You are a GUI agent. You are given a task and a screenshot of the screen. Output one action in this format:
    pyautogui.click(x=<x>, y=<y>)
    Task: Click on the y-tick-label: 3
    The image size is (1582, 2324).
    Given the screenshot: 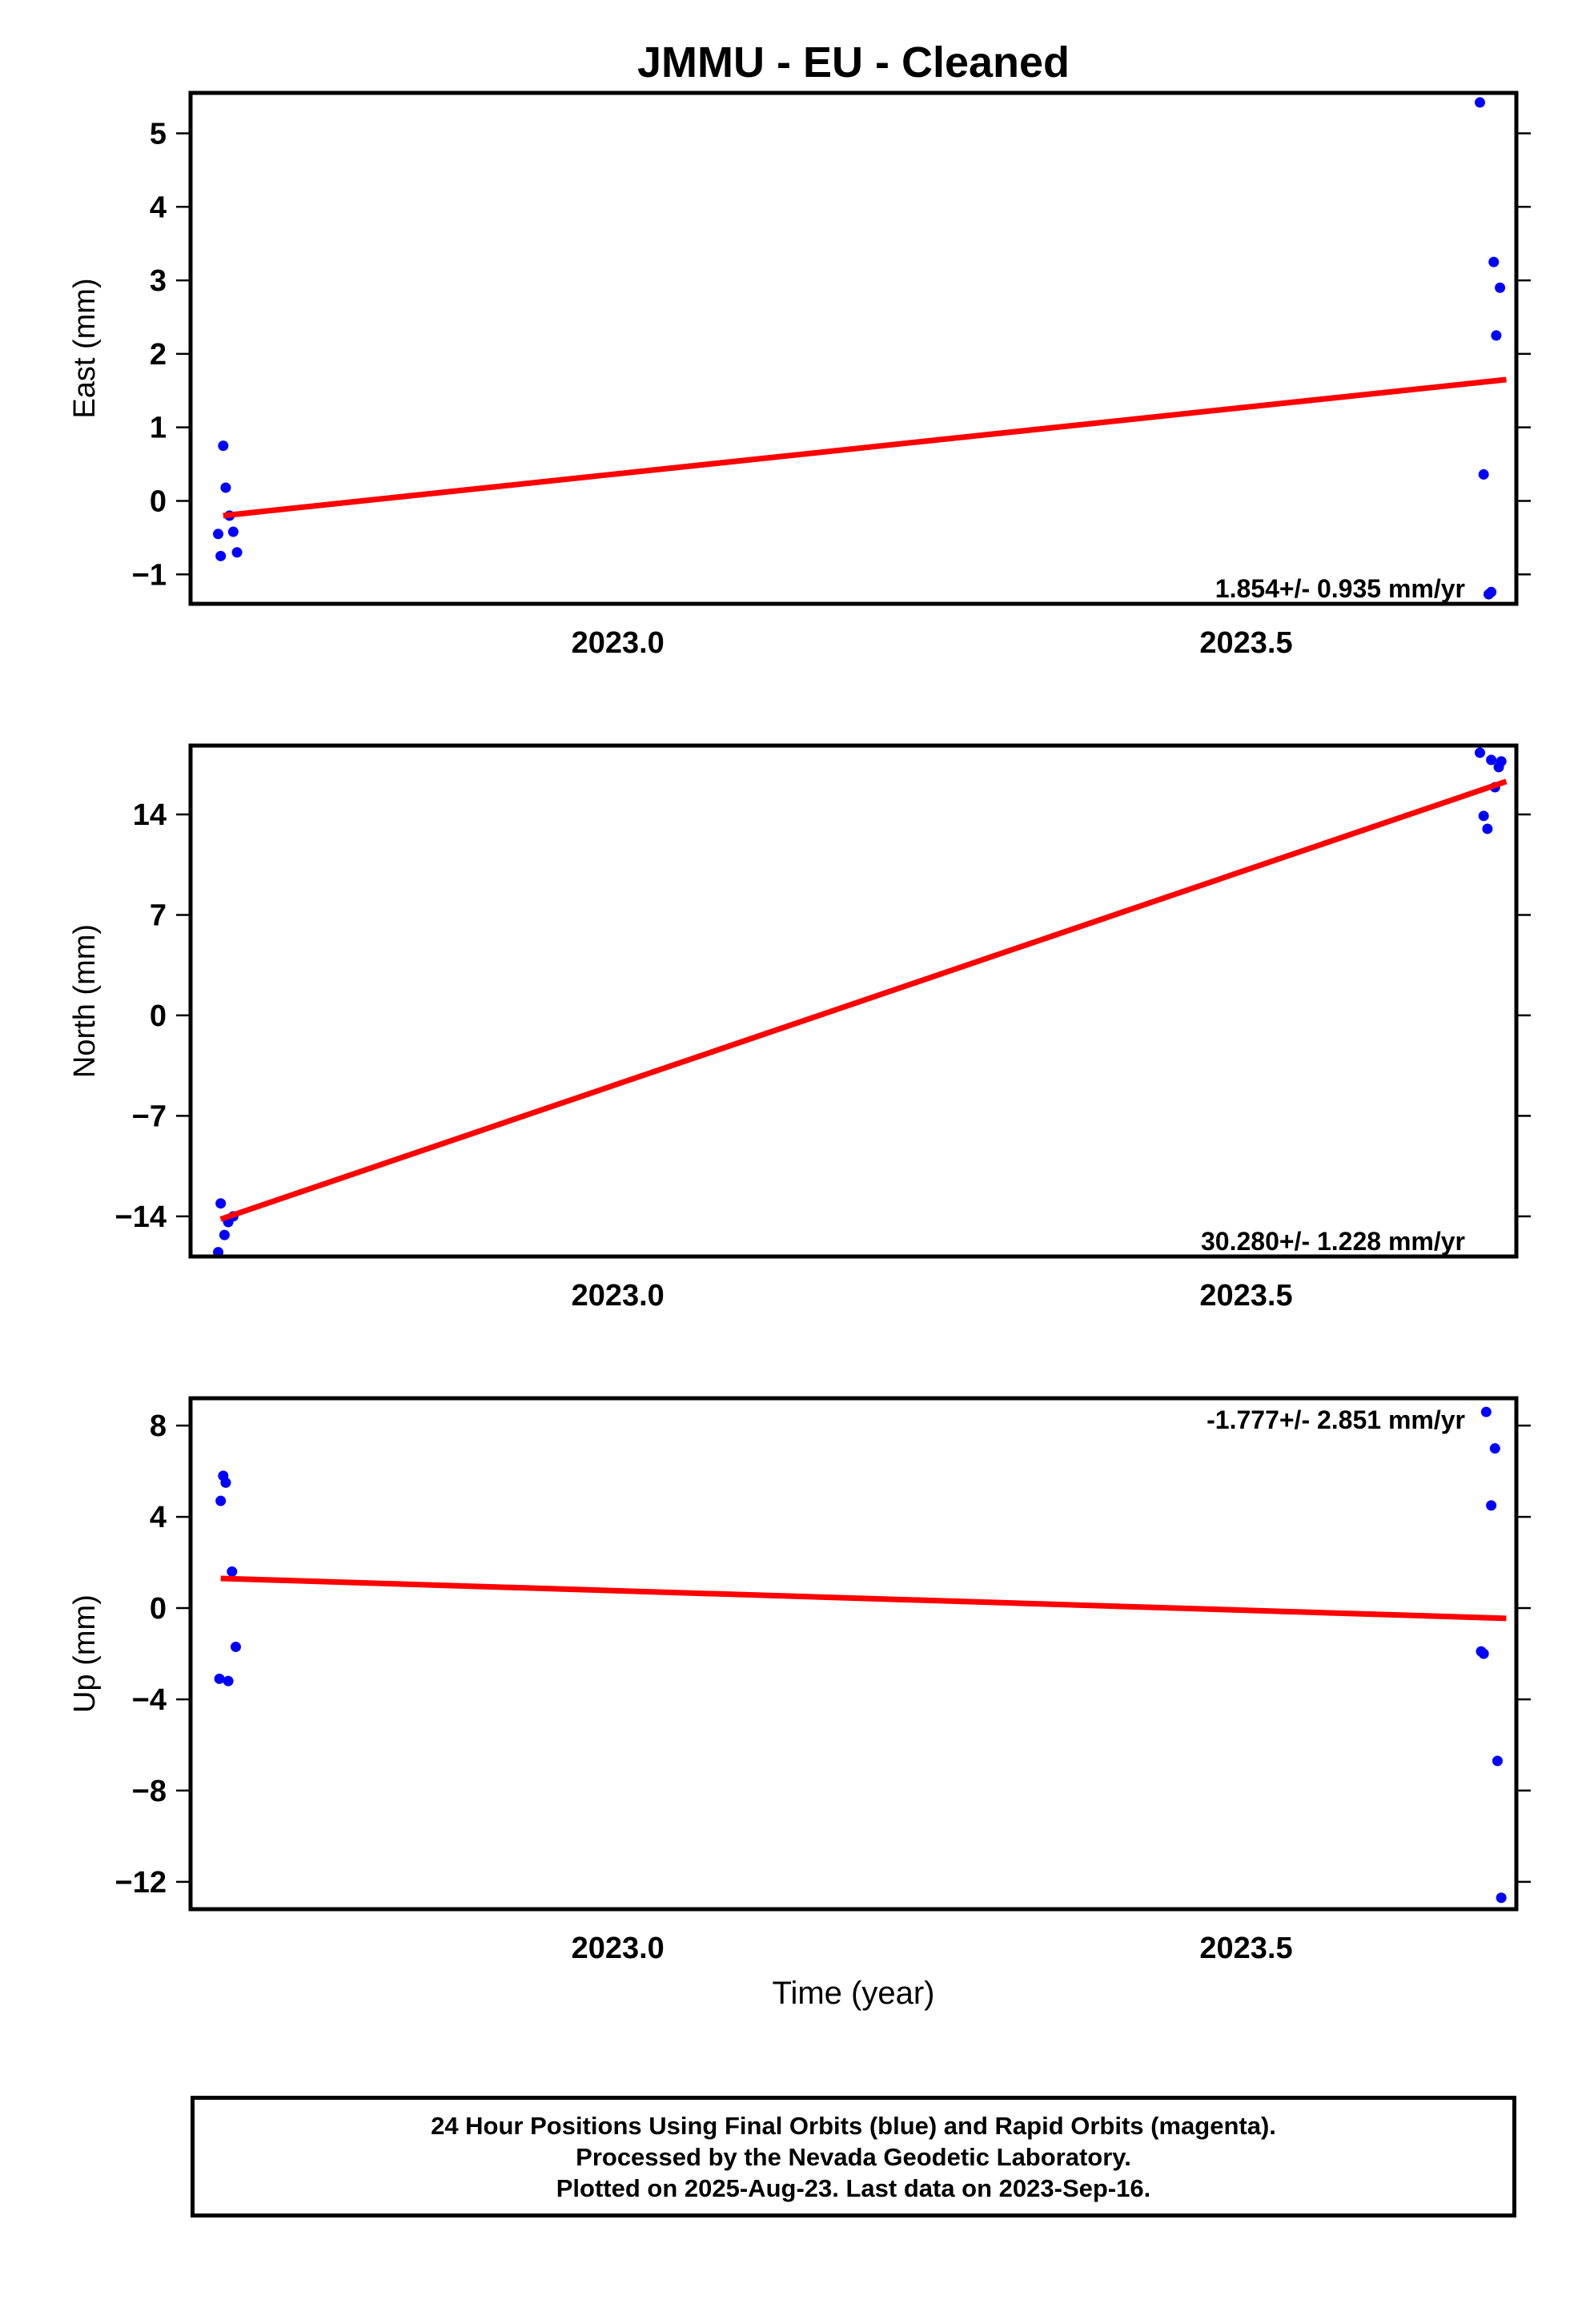 What is the action you would take?
    pyautogui.click(x=158, y=281)
    